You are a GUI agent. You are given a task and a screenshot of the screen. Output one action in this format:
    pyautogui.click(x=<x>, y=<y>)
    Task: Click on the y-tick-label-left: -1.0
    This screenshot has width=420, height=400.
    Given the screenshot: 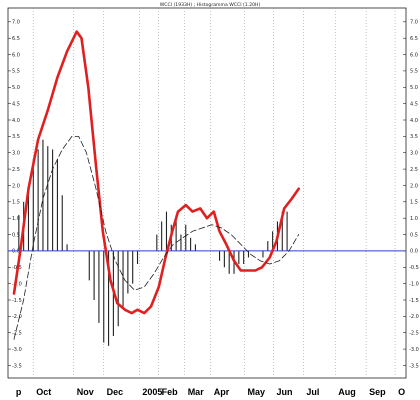 What is the action you would take?
    pyautogui.click(x=17, y=284)
    